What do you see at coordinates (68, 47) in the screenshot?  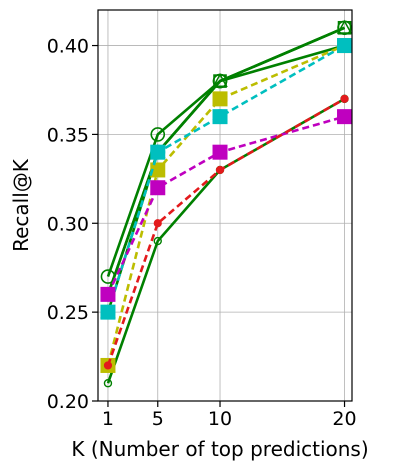 I see `y-tick-label: 0.40` at bounding box center [68, 47].